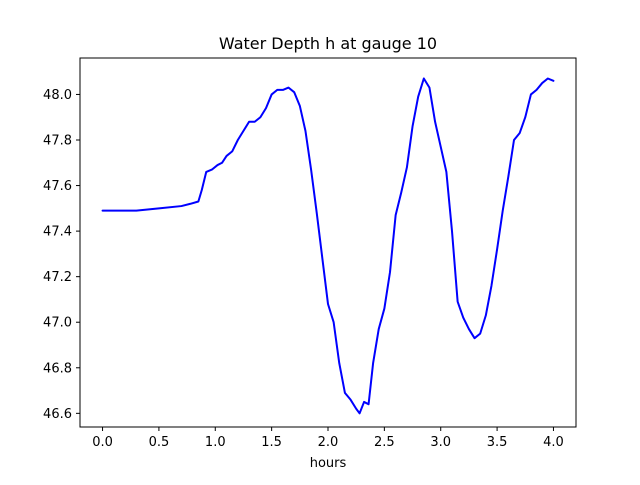 The image size is (640, 485). Describe the element at coordinates (57, 141) in the screenshot. I see `y-tick-label: 47.8` at that location.